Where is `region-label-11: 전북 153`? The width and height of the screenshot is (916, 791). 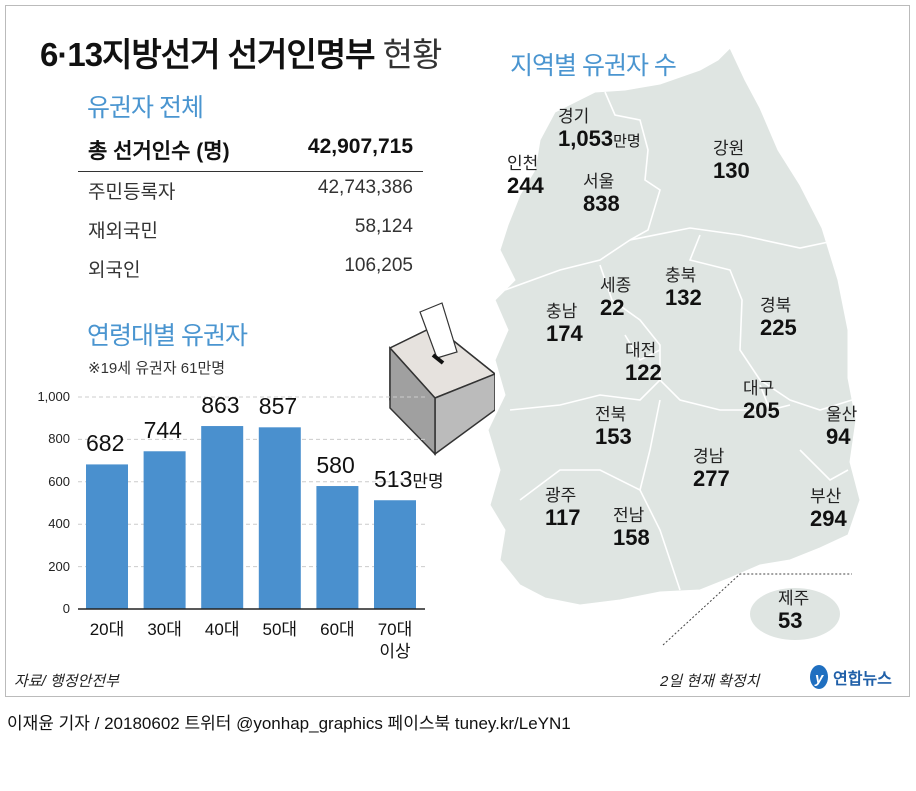 region-label-11: 전북 153 is located at coordinates (613, 427).